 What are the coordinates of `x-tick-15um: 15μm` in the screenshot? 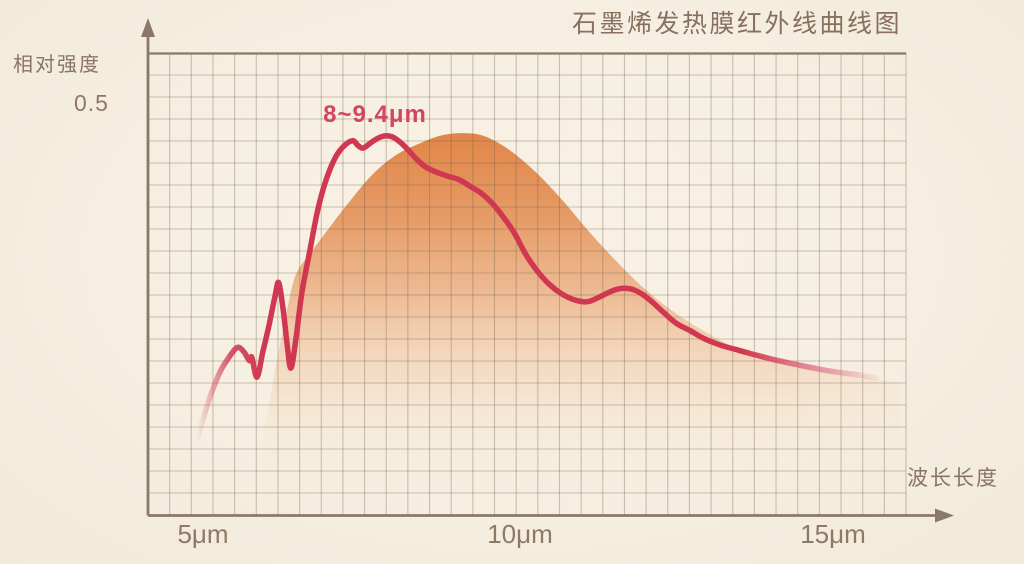 It's located at (833, 534).